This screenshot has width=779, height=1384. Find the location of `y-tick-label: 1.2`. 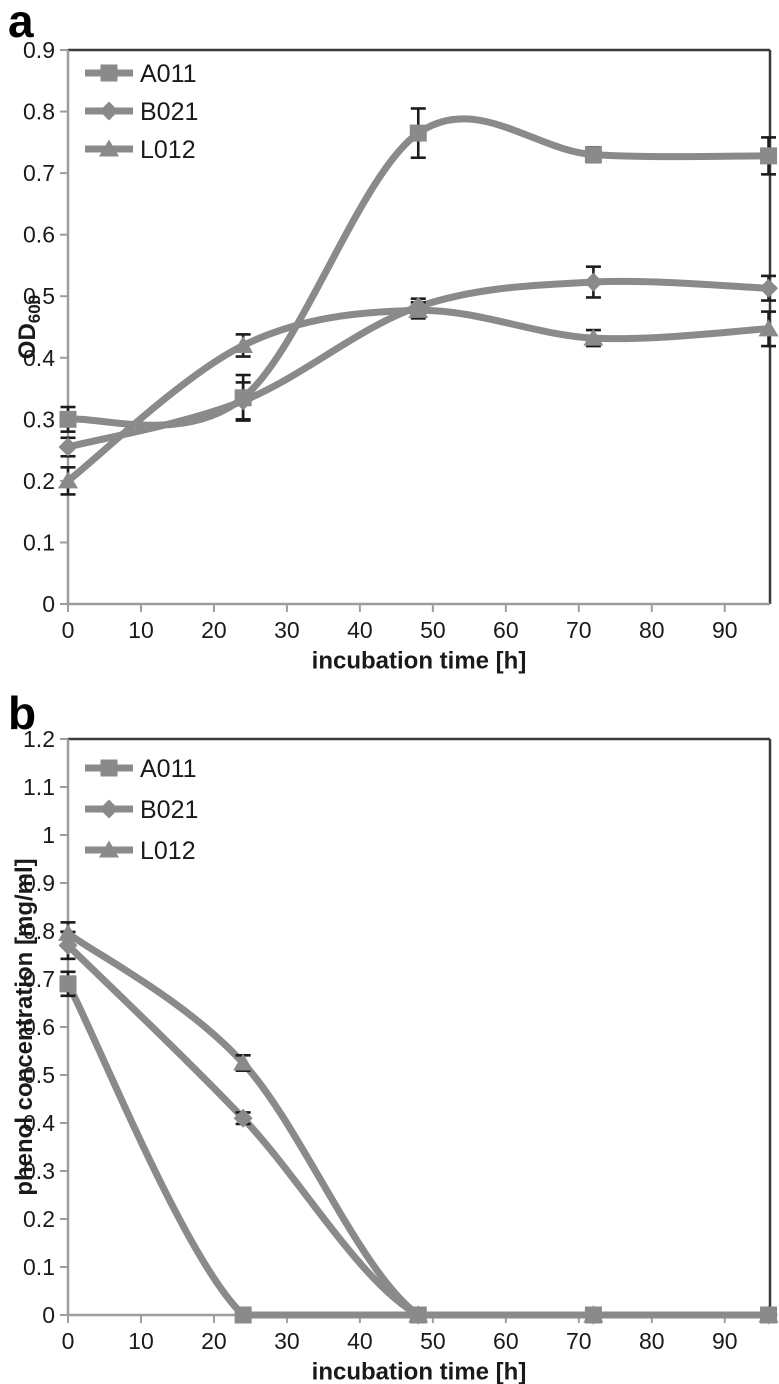

y-tick-label: 1.2 is located at coordinates (39, 739).